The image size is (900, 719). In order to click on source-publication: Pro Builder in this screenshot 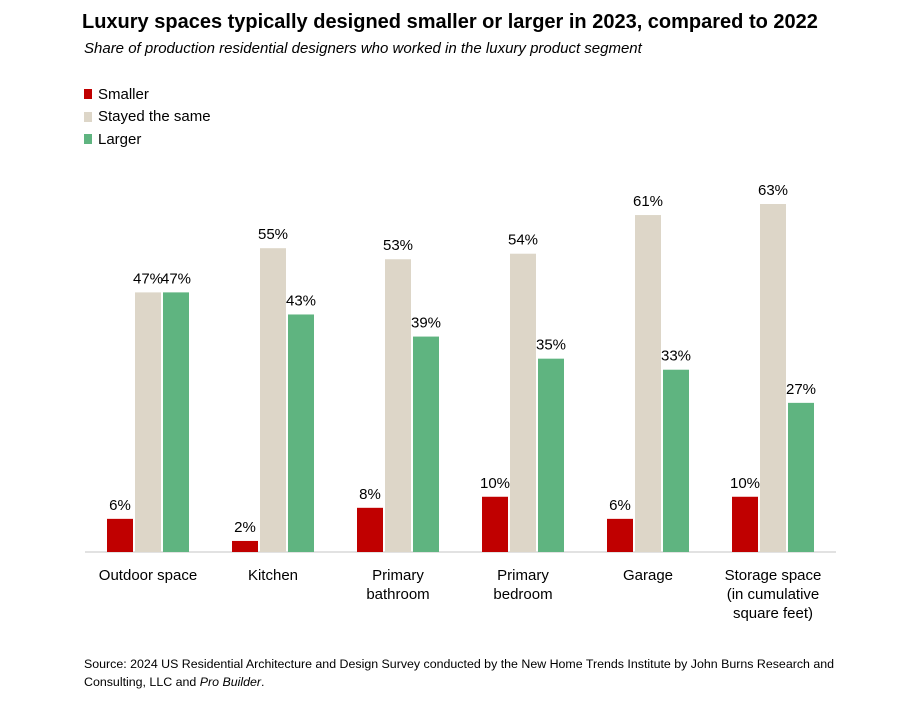, I will do `click(230, 682)`.